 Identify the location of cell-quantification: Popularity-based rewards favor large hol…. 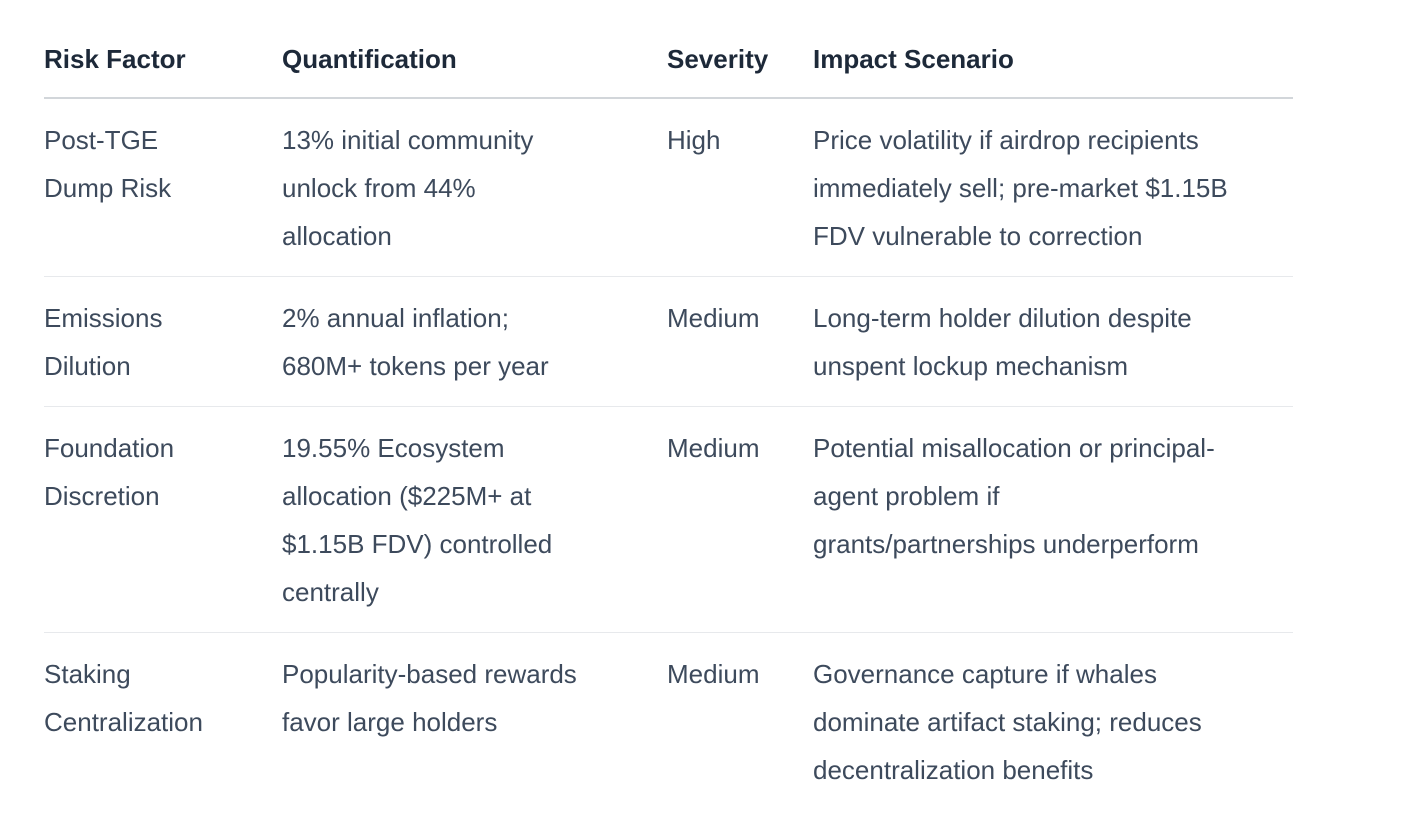
(474, 721).